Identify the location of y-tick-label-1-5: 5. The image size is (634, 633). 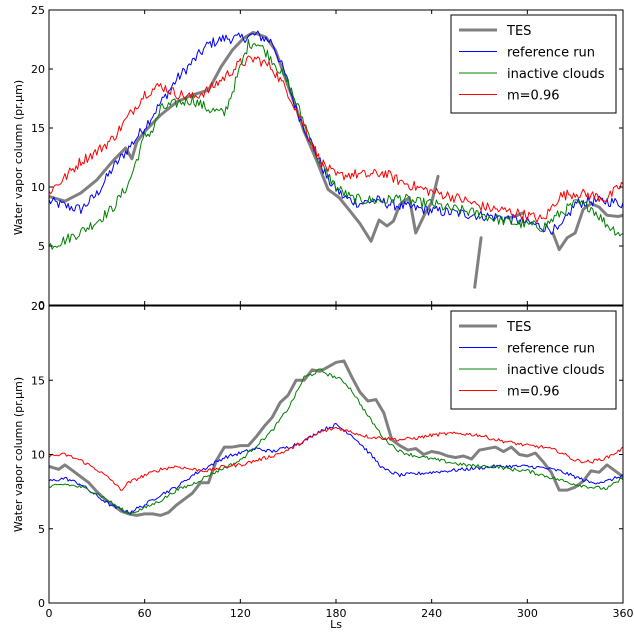
(41, 529).